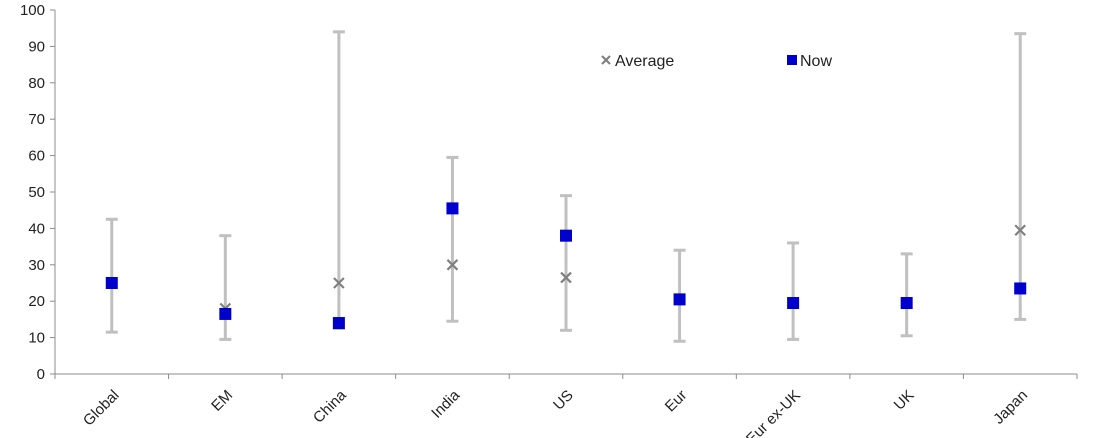  What do you see at coordinates (1010, 407) in the screenshot?
I see `x-tick-label: Japan` at bounding box center [1010, 407].